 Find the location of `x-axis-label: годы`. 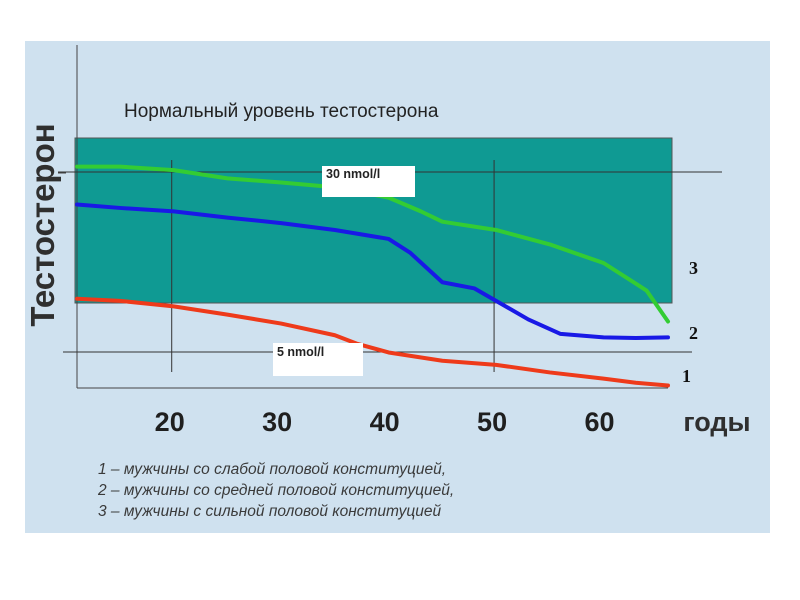

x-axis-label: годы is located at coordinates (716, 422).